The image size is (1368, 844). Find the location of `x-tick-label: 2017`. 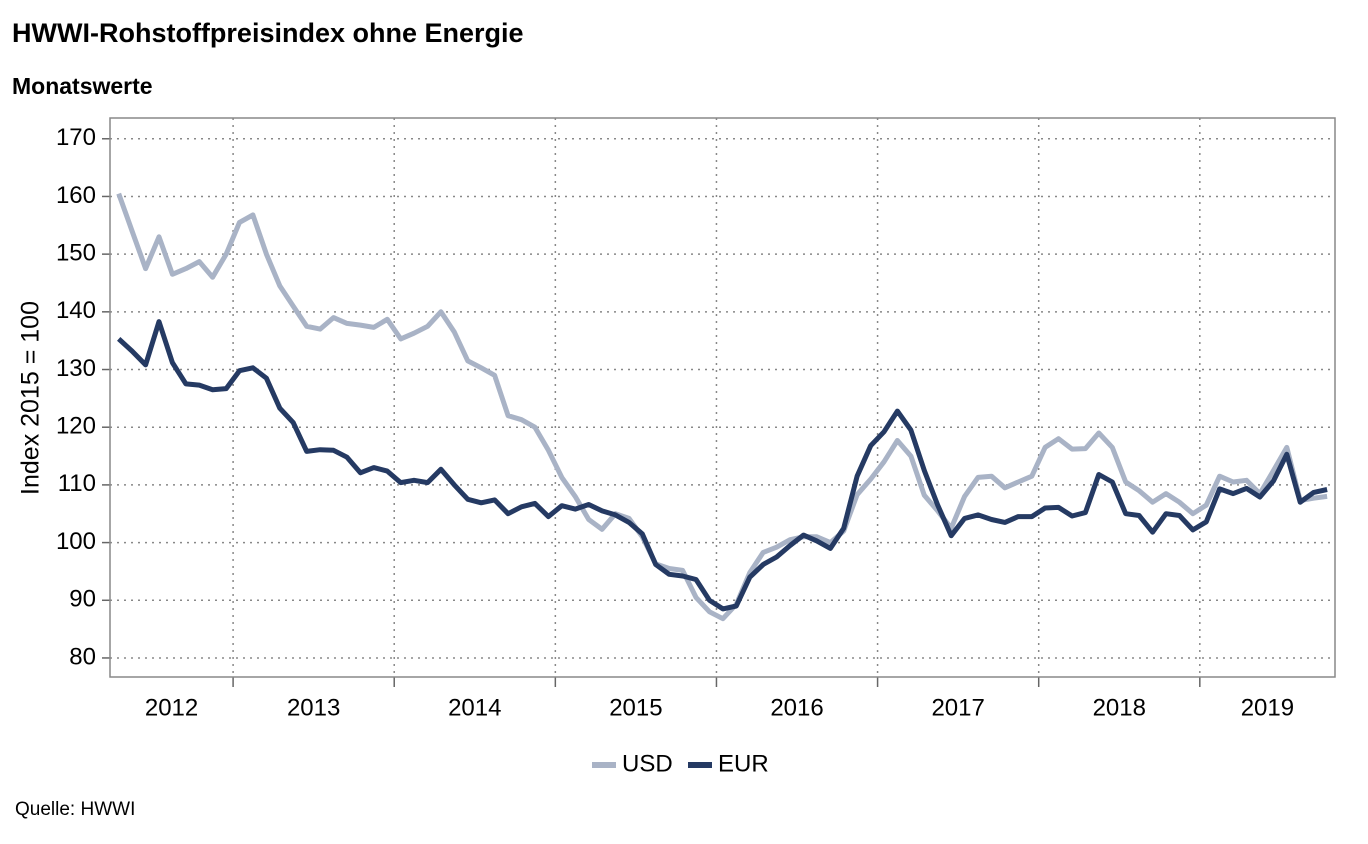

x-tick-label: 2017 is located at coordinates (957, 707).